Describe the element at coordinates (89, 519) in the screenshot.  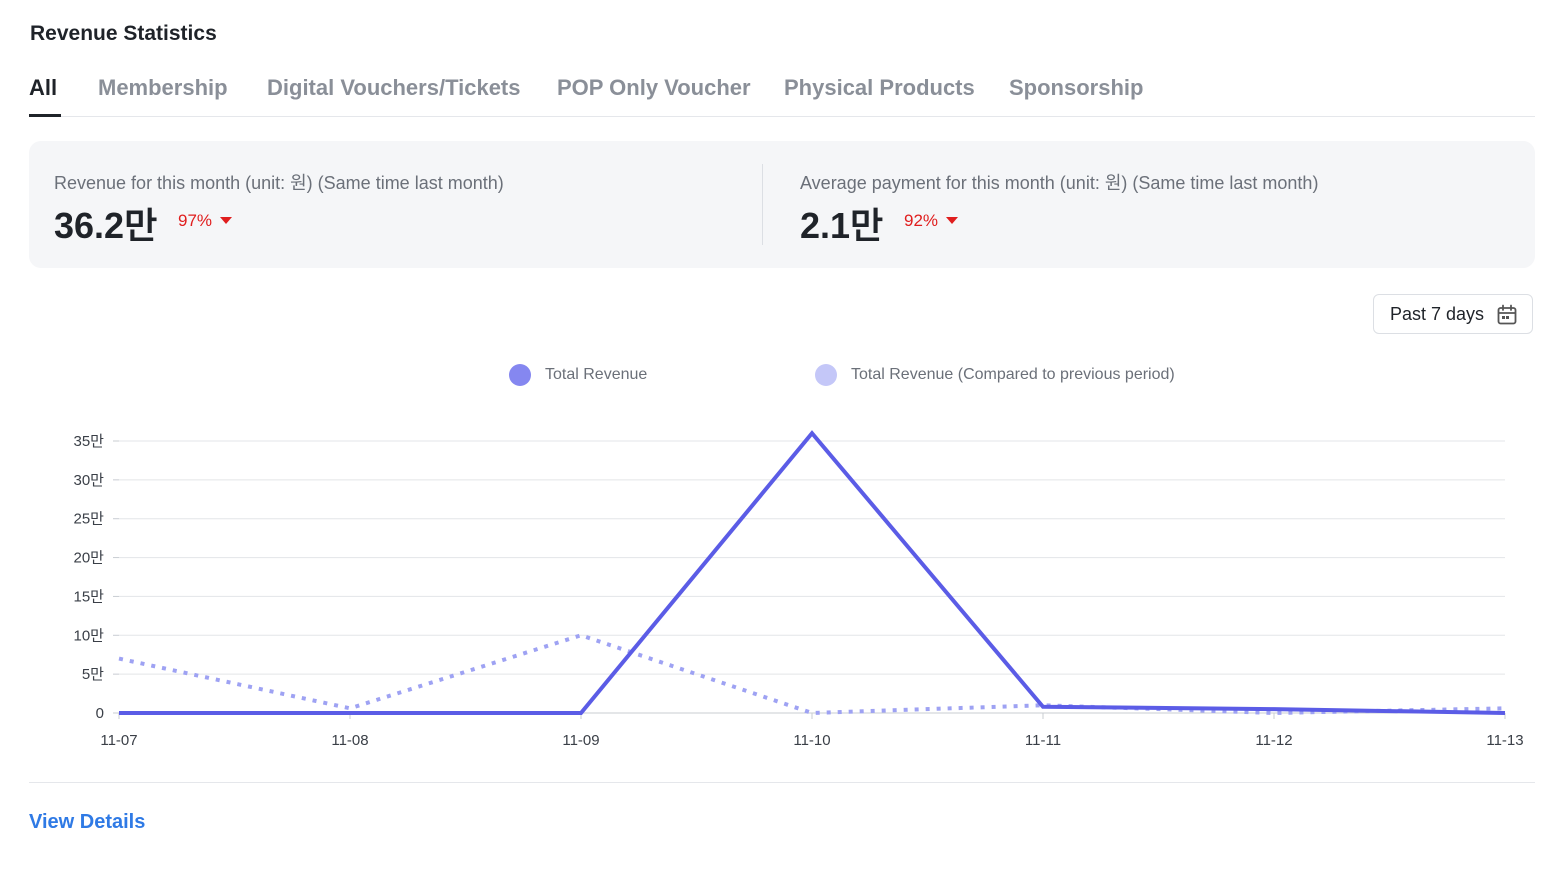
I see `y-tick-label: 25만` at that location.